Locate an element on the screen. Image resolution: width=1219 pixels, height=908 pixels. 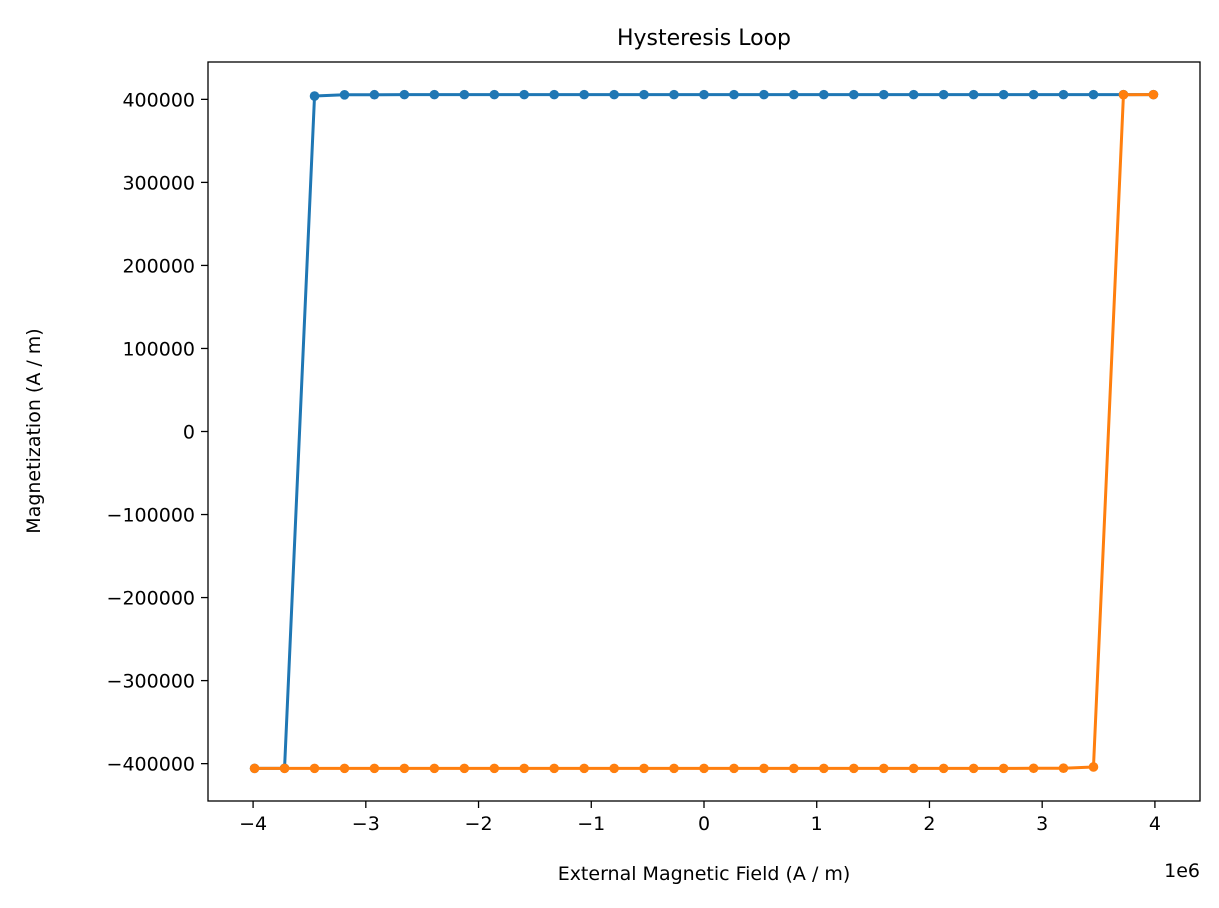
y-tick-label: −100000 is located at coordinates (151, 516).